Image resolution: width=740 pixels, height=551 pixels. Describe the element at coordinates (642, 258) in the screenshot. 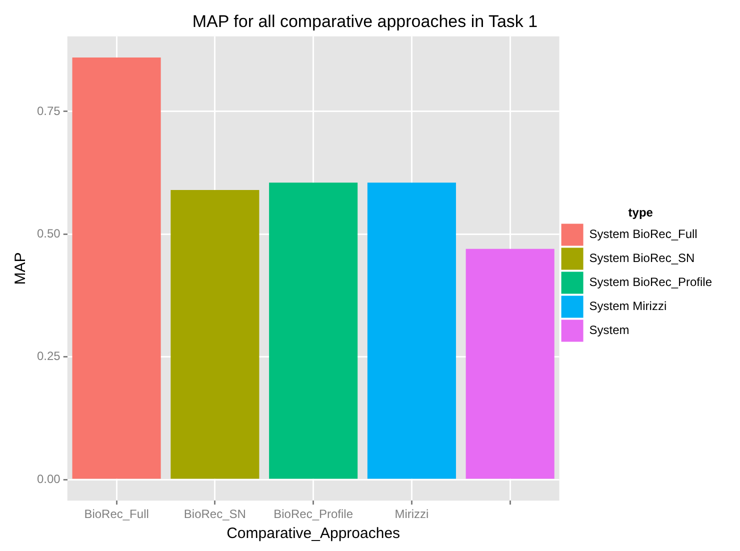

I see `legend-label: System BioRec_SN` at that location.